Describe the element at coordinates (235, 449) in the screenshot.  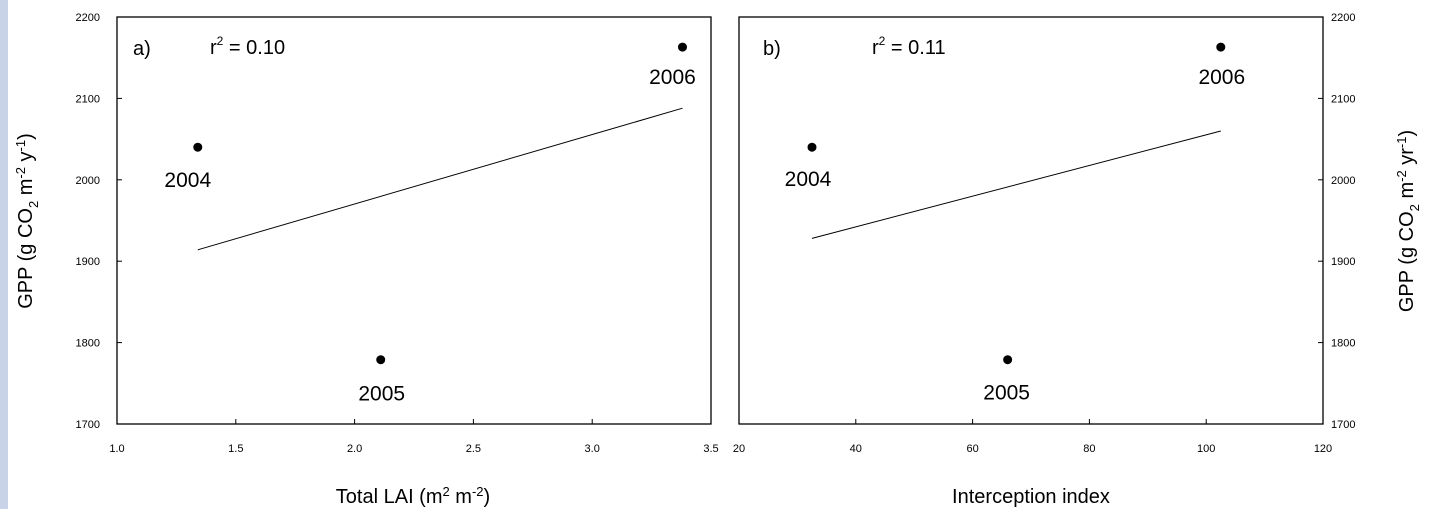
I see `x-tick-label: 1.5` at that location.